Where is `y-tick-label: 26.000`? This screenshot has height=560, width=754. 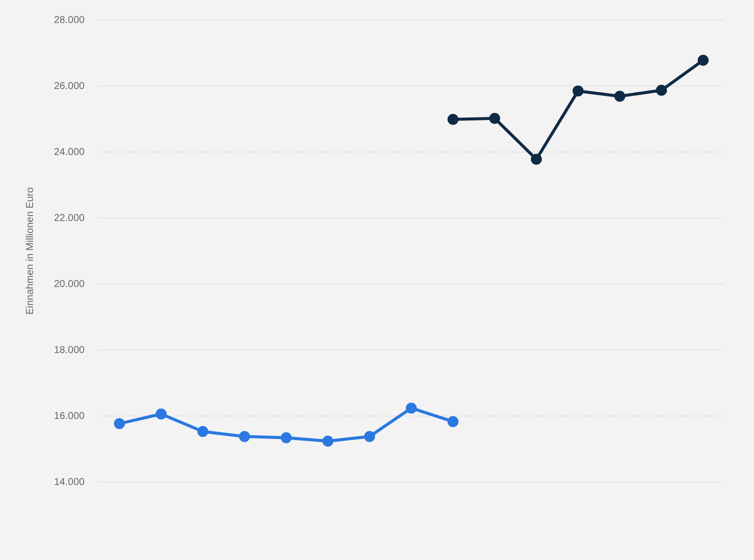
y-tick-label: 26.000 is located at coordinates (70, 86).